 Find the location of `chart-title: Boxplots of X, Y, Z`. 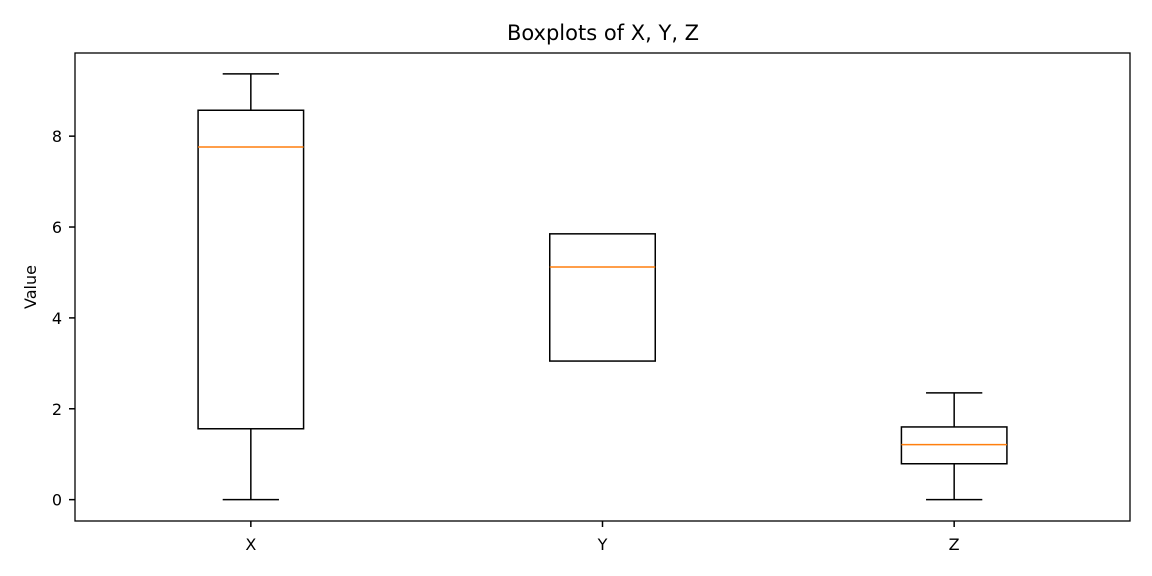

chart-title: Boxplots of X, Y, Z is located at coordinates (603, 33).